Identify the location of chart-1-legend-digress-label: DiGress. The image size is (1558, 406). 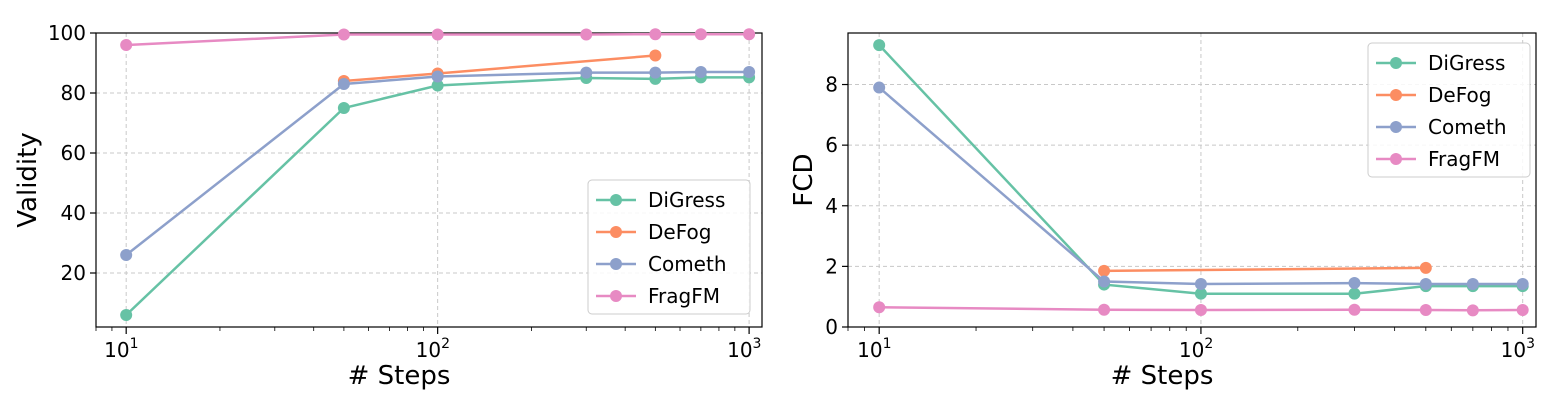
(1466, 63).